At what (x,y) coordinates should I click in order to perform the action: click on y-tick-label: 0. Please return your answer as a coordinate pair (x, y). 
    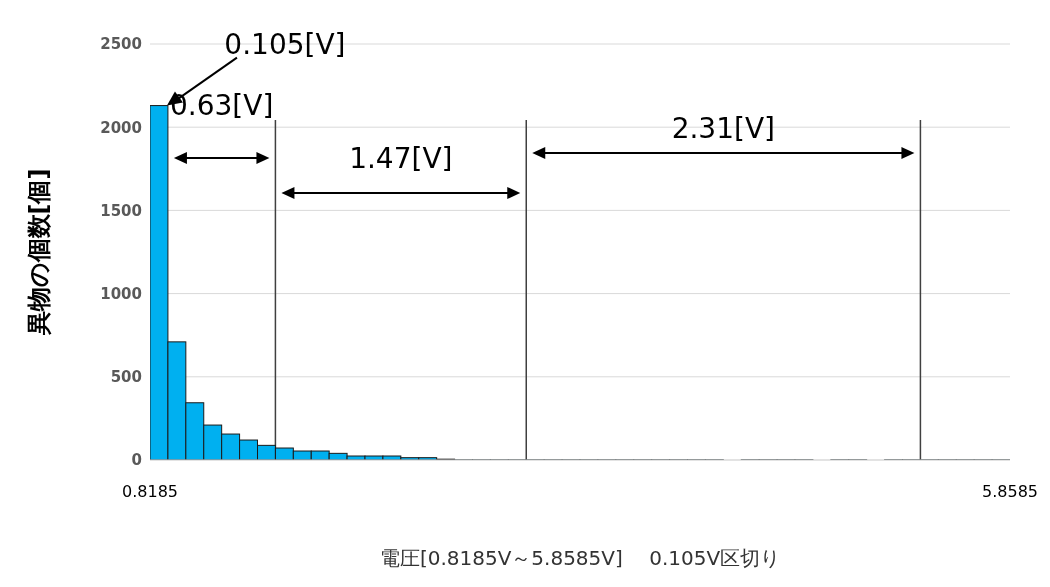
    Looking at the image, I should click on (136, 460).